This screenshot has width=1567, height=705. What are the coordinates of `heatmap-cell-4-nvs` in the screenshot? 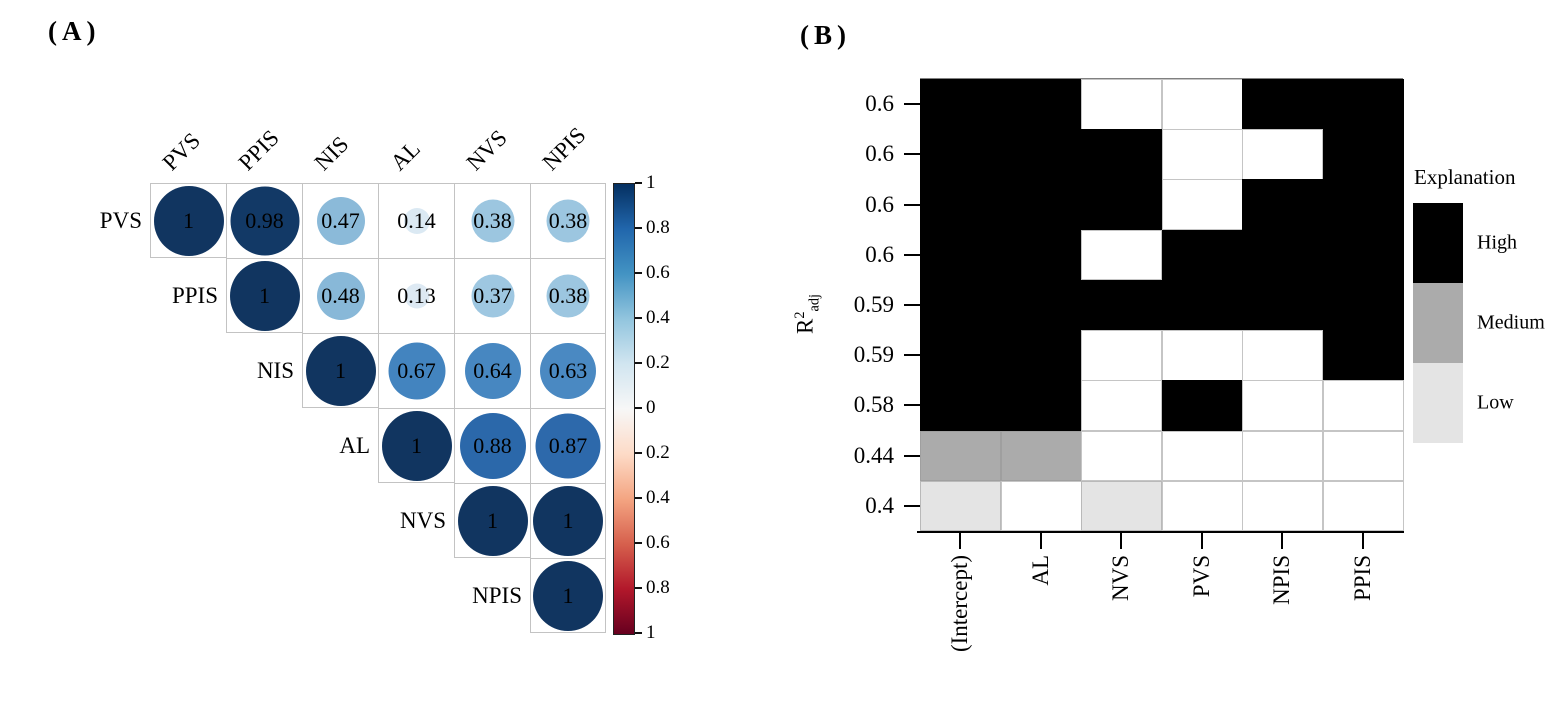 It's located at (1121, 305).